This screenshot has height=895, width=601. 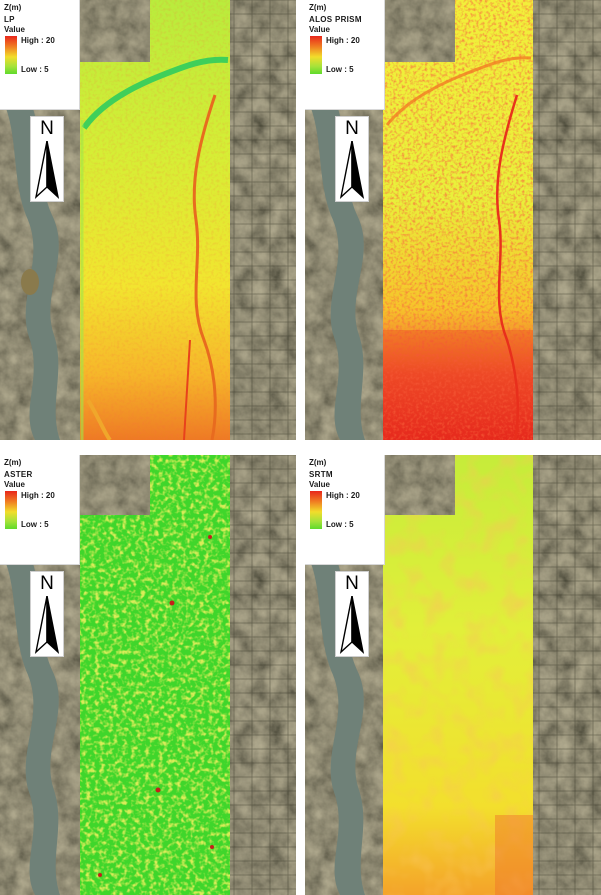 I want to click on legend-srtm: Z(m) SRTM Value High : 20 Low : 5, so click(x=345, y=510).